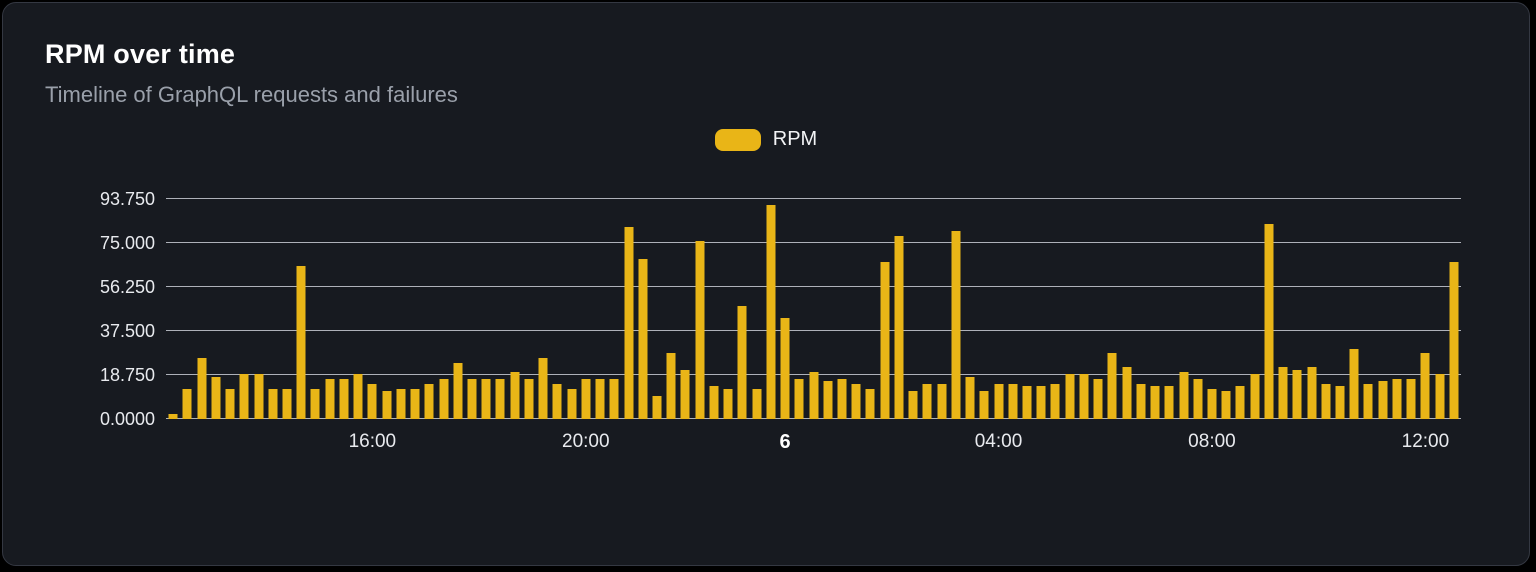 The width and height of the screenshot is (1536, 572). What do you see at coordinates (795, 139) in the screenshot?
I see `legend-label-rpm: RPM` at bounding box center [795, 139].